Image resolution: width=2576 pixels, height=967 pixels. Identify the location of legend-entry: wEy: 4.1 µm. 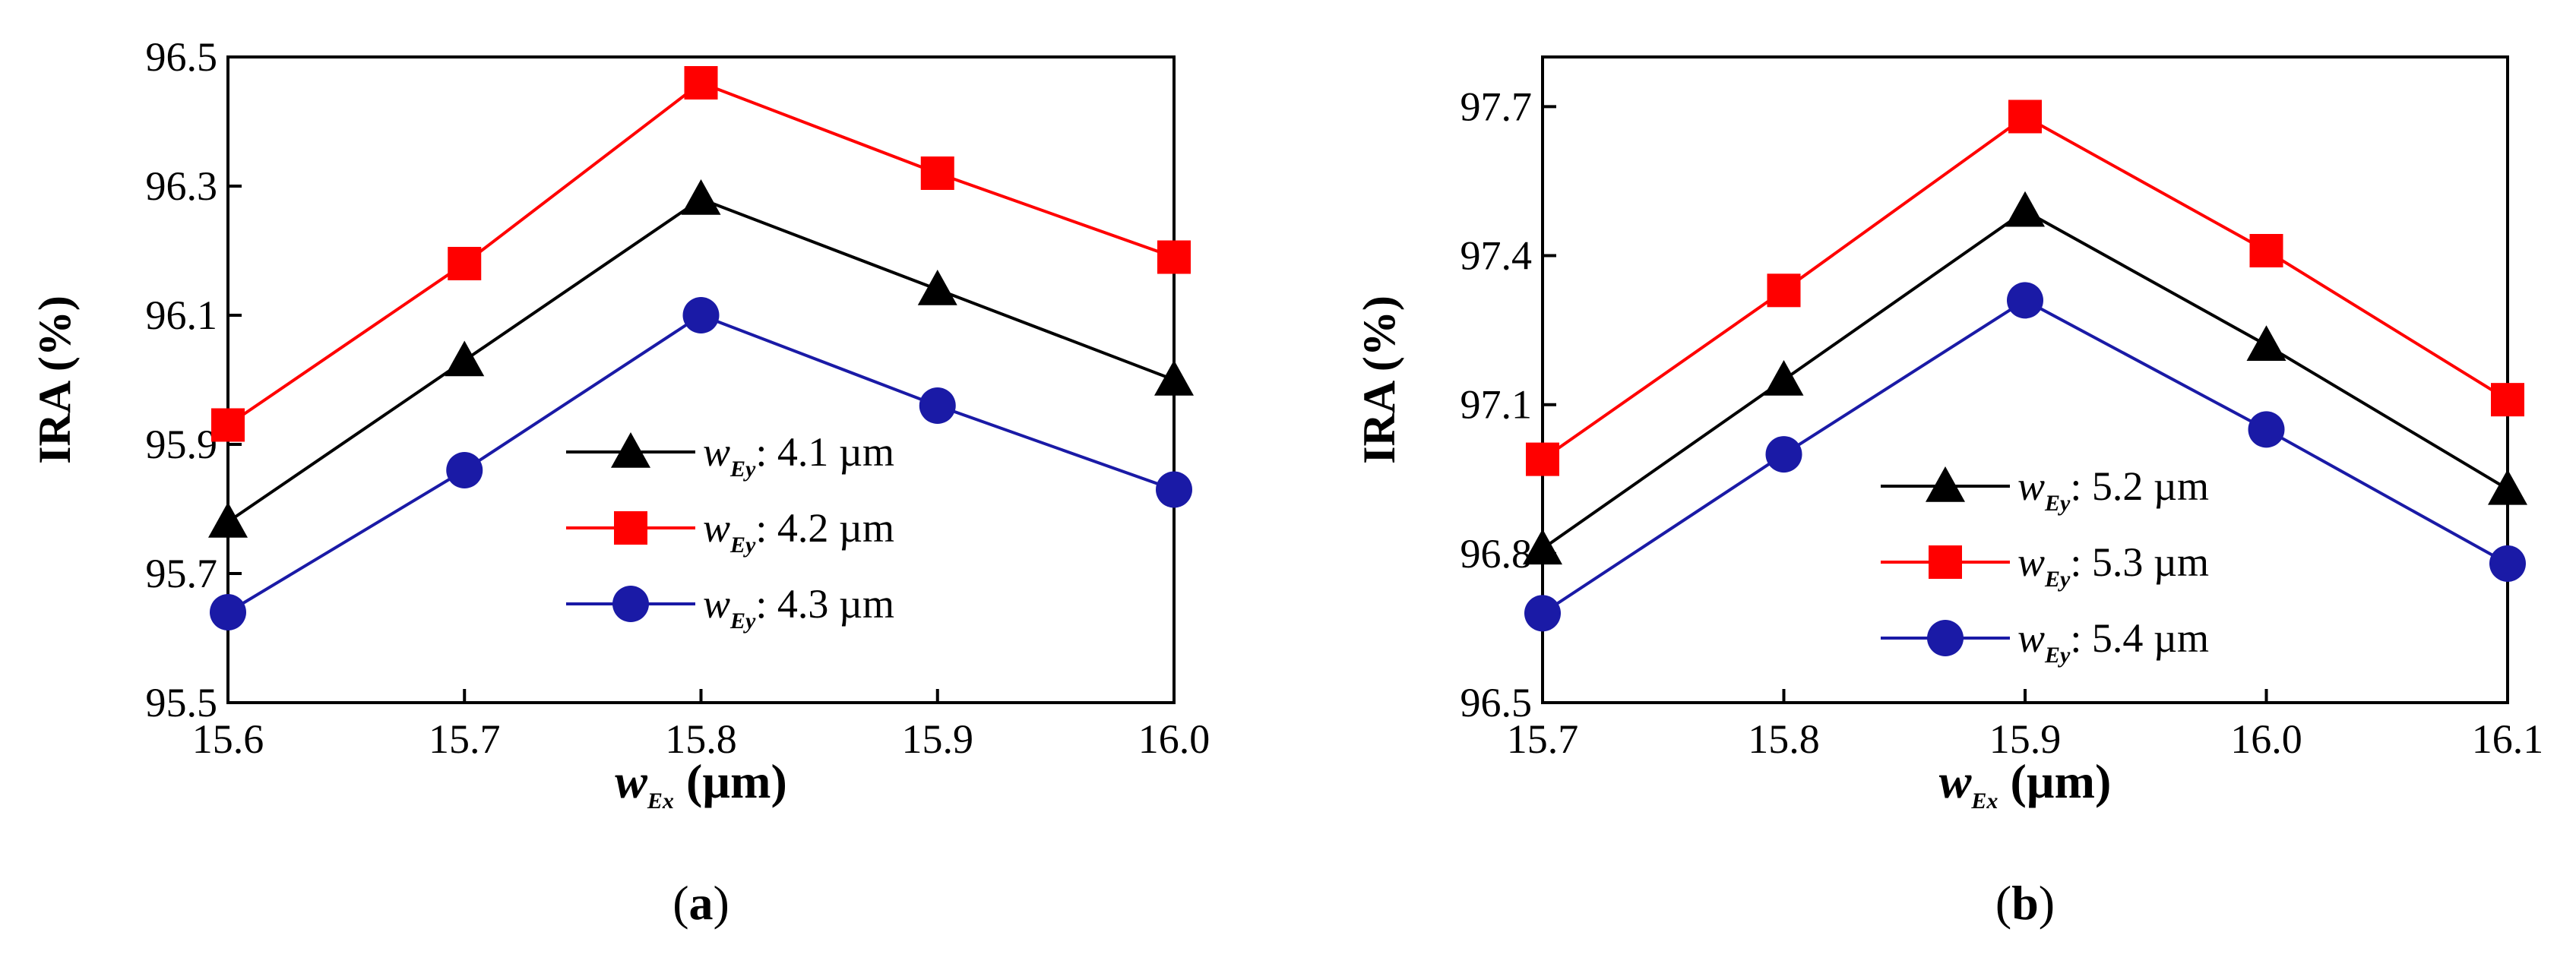
(799, 456).